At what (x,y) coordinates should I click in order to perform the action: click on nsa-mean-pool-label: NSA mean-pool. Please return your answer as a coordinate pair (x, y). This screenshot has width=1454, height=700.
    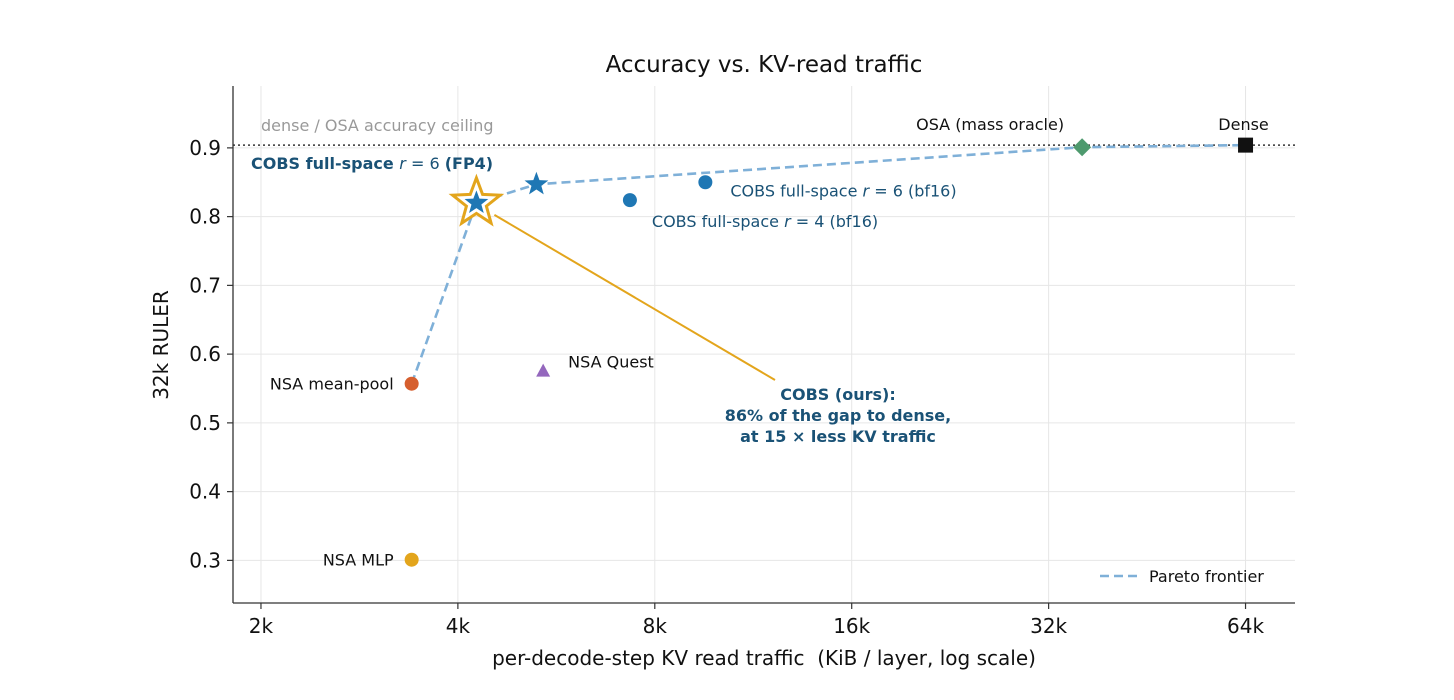
    Looking at the image, I should click on (332, 384).